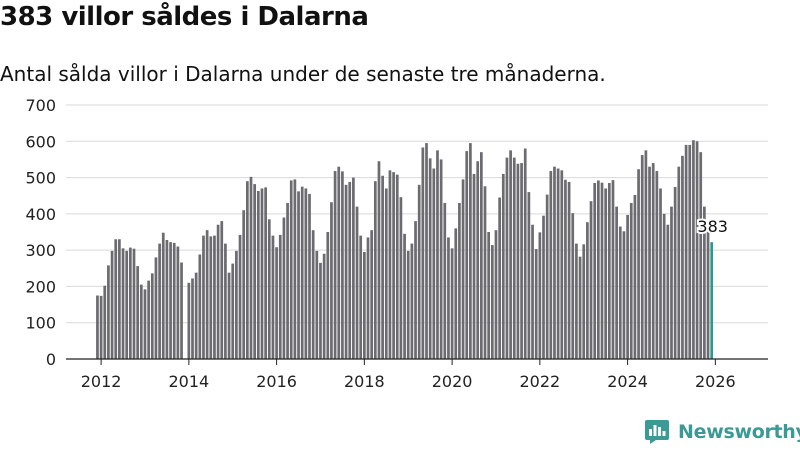 The width and height of the screenshot is (800, 450). I want to click on y-tick-label: 700, so click(40, 105).